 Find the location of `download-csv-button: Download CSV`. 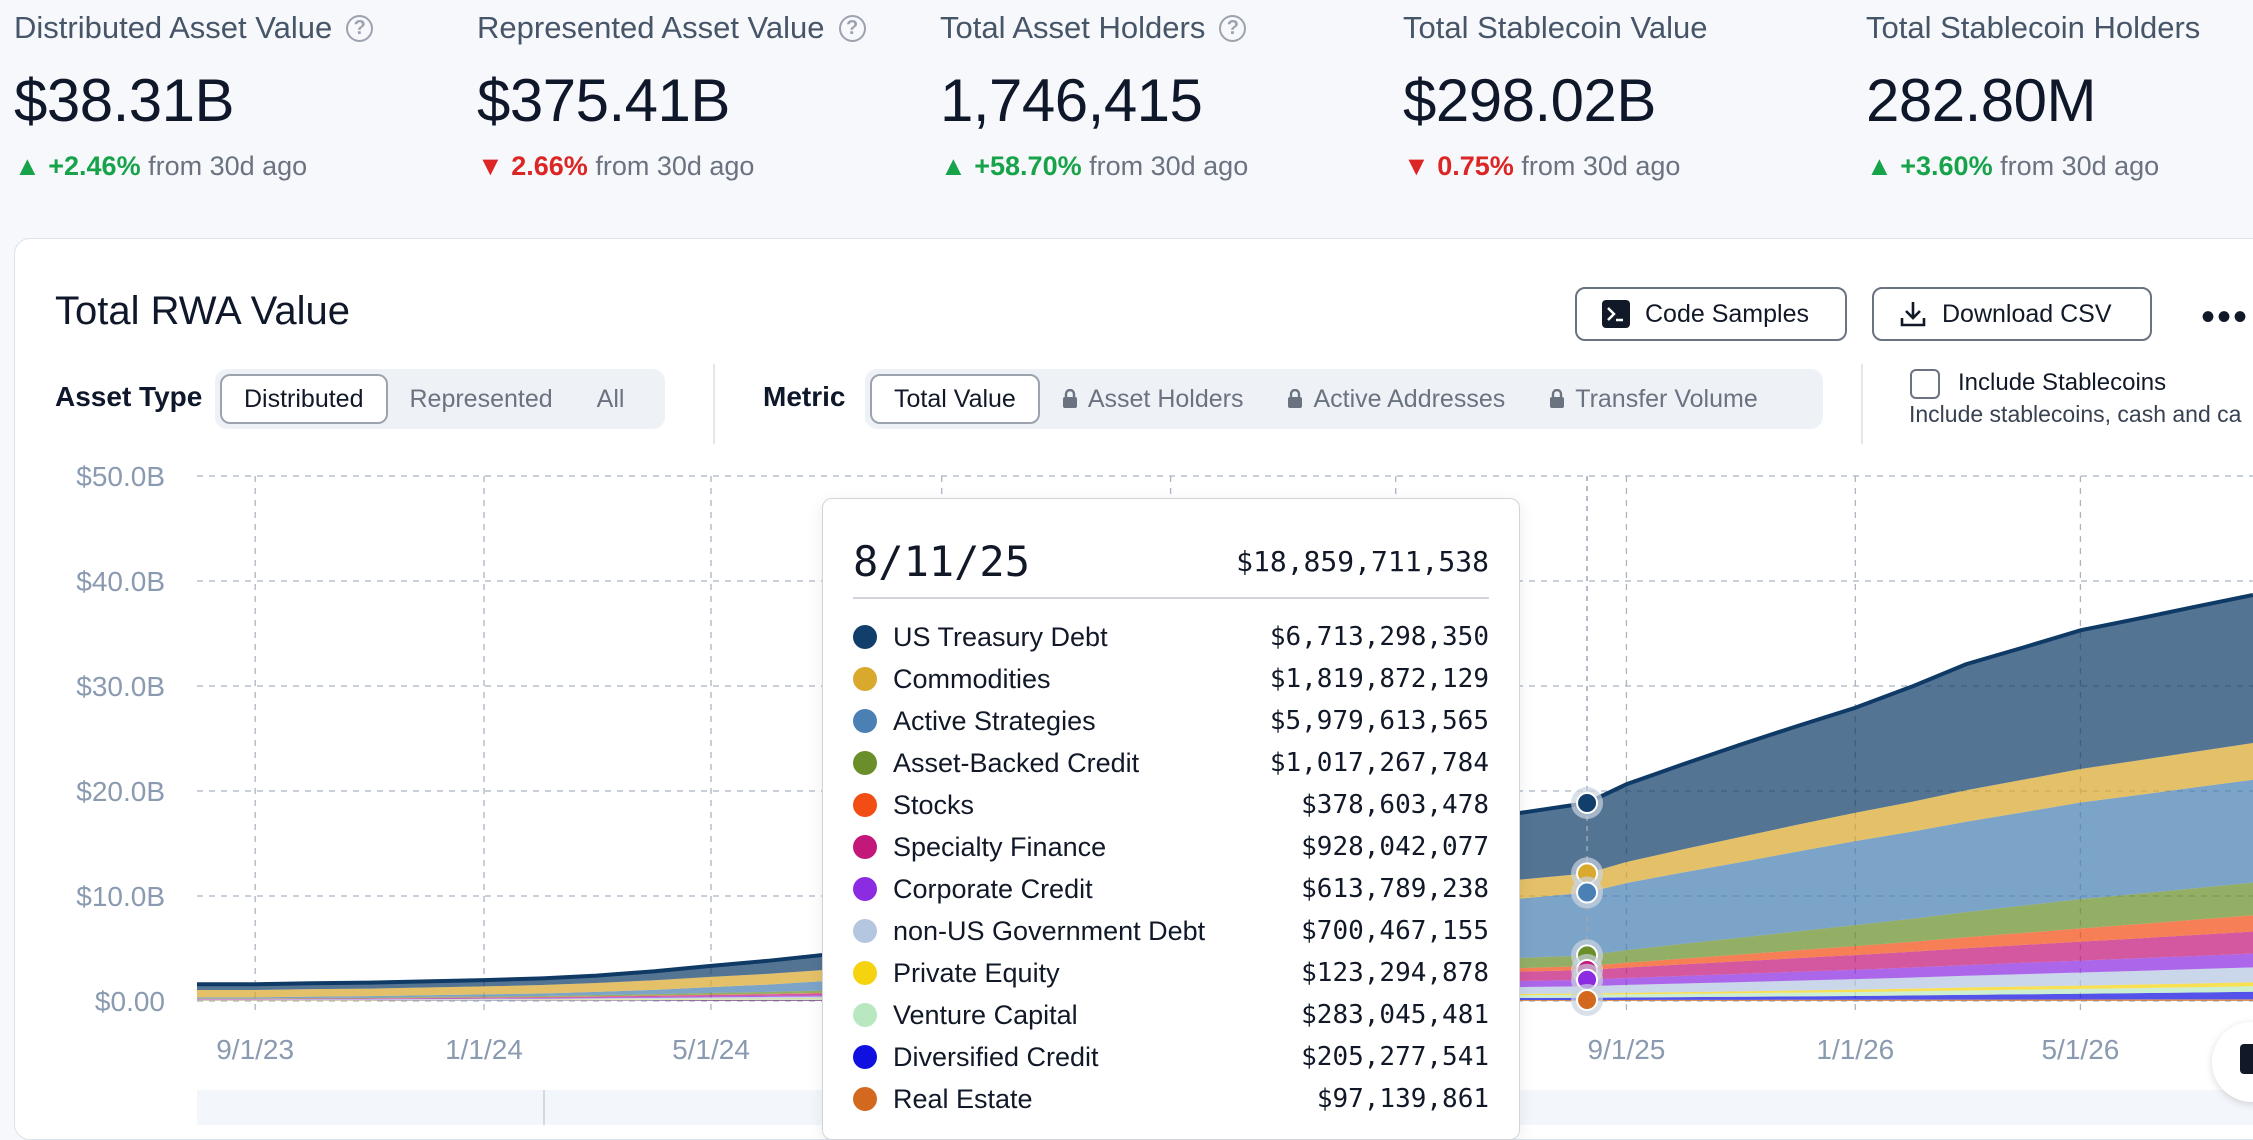

download-csv-button: Download CSV is located at coordinates (2012, 314).